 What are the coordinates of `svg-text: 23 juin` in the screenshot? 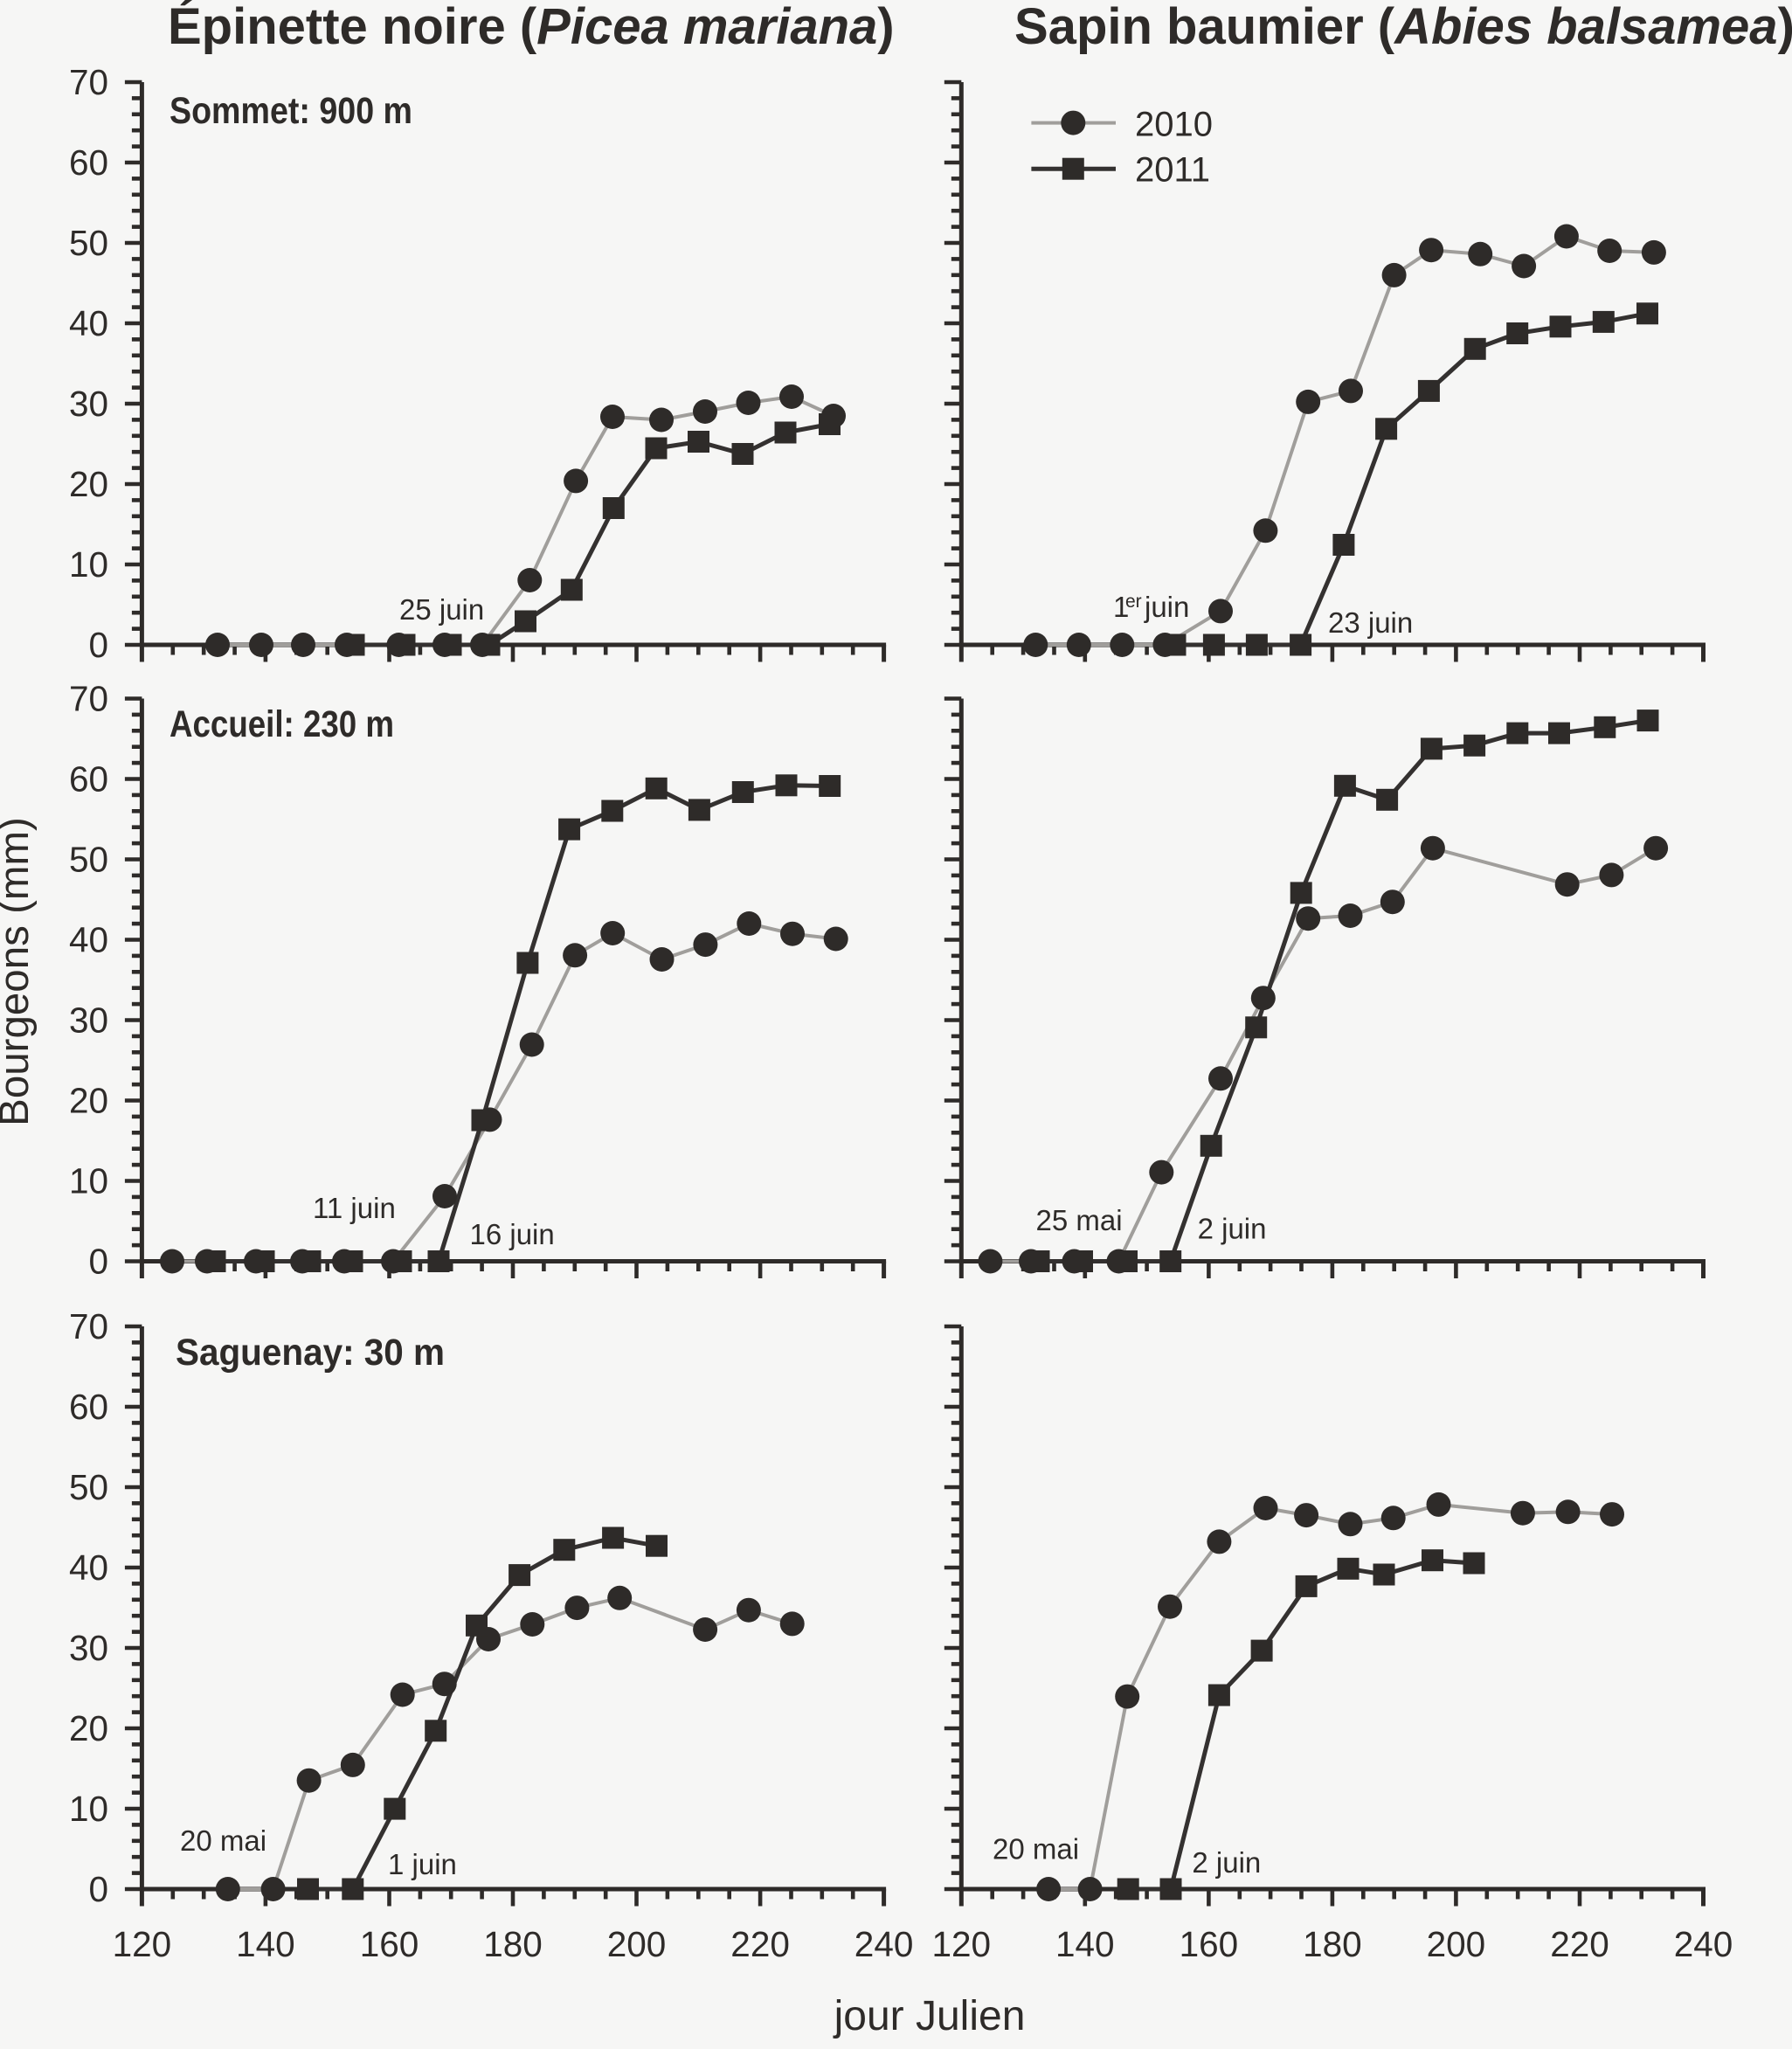 It's located at (1370, 622).